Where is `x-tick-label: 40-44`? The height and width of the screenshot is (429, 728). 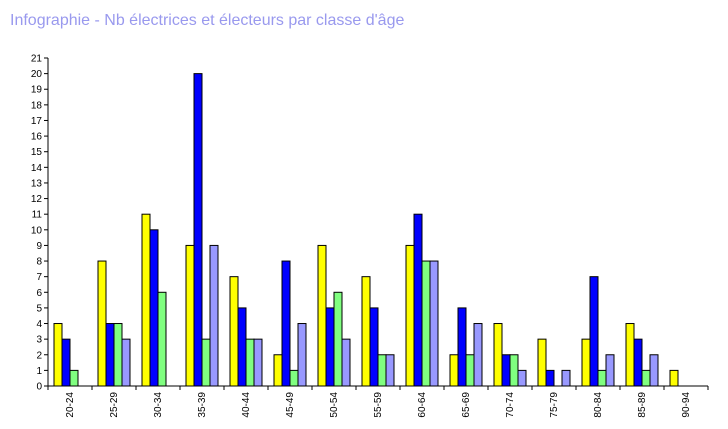
x-tick-label: 40-44 is located at coordinates (246, 405).